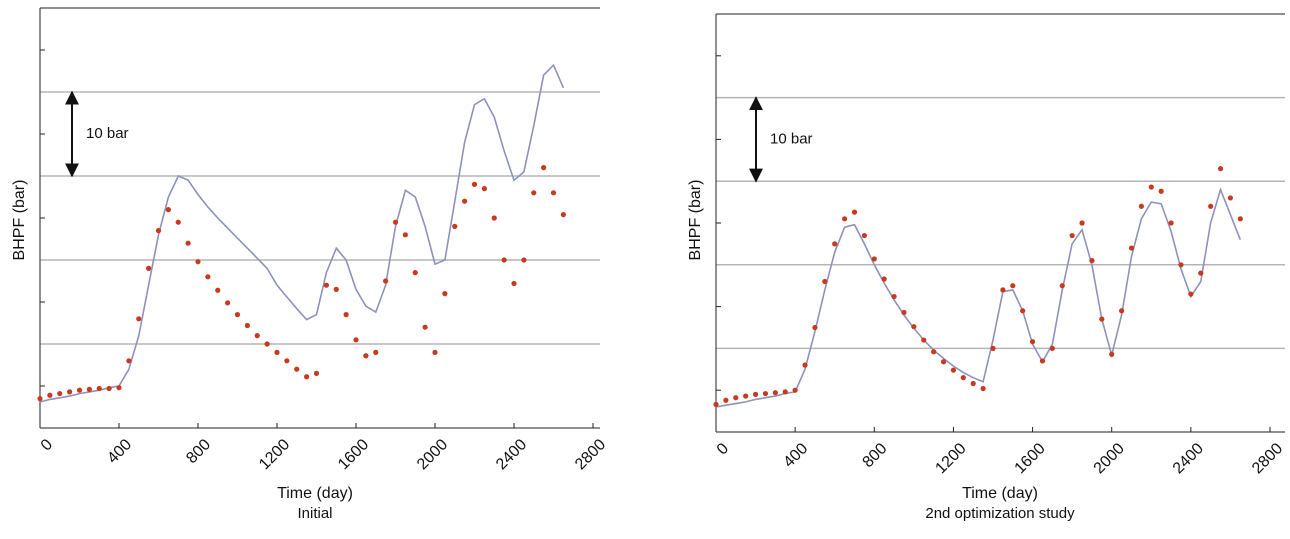  What do you see at coordinates (274, 454) in the screenshot?
I see `x-tick-label: 1200` at bounding box center [274, 454].